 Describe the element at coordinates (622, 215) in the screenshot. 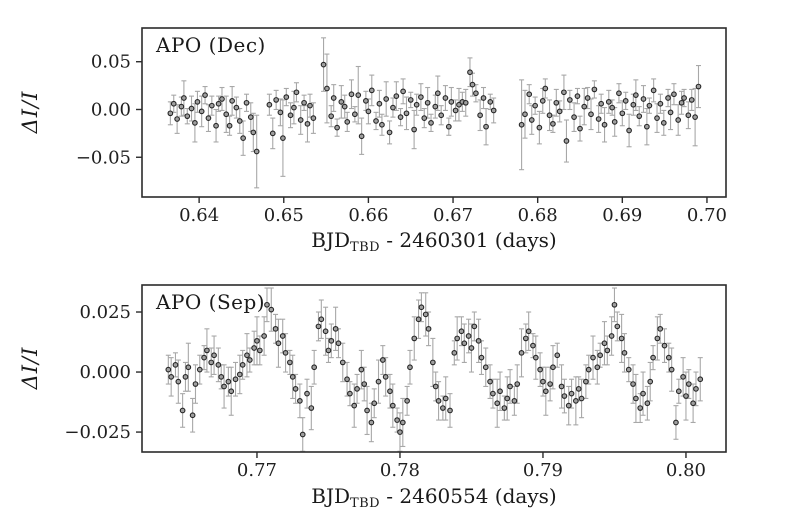

I see `svg-text: 0.69` at that location.